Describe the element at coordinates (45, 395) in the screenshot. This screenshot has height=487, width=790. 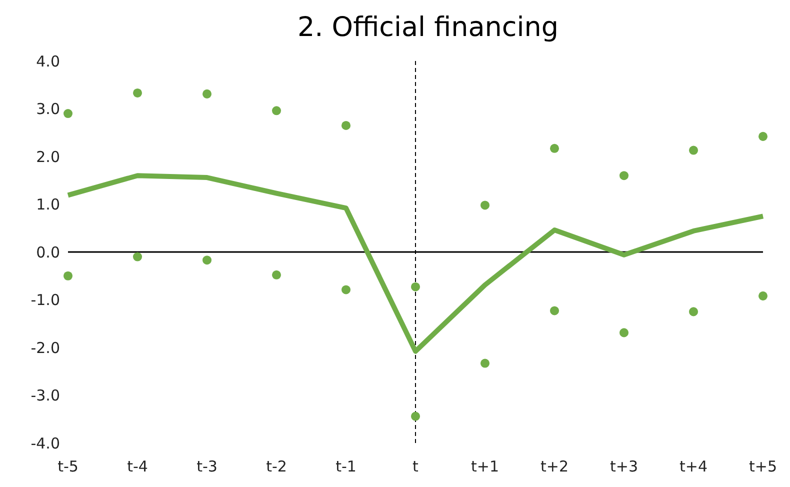
I see `y-tick-label: -3.0` at that location.